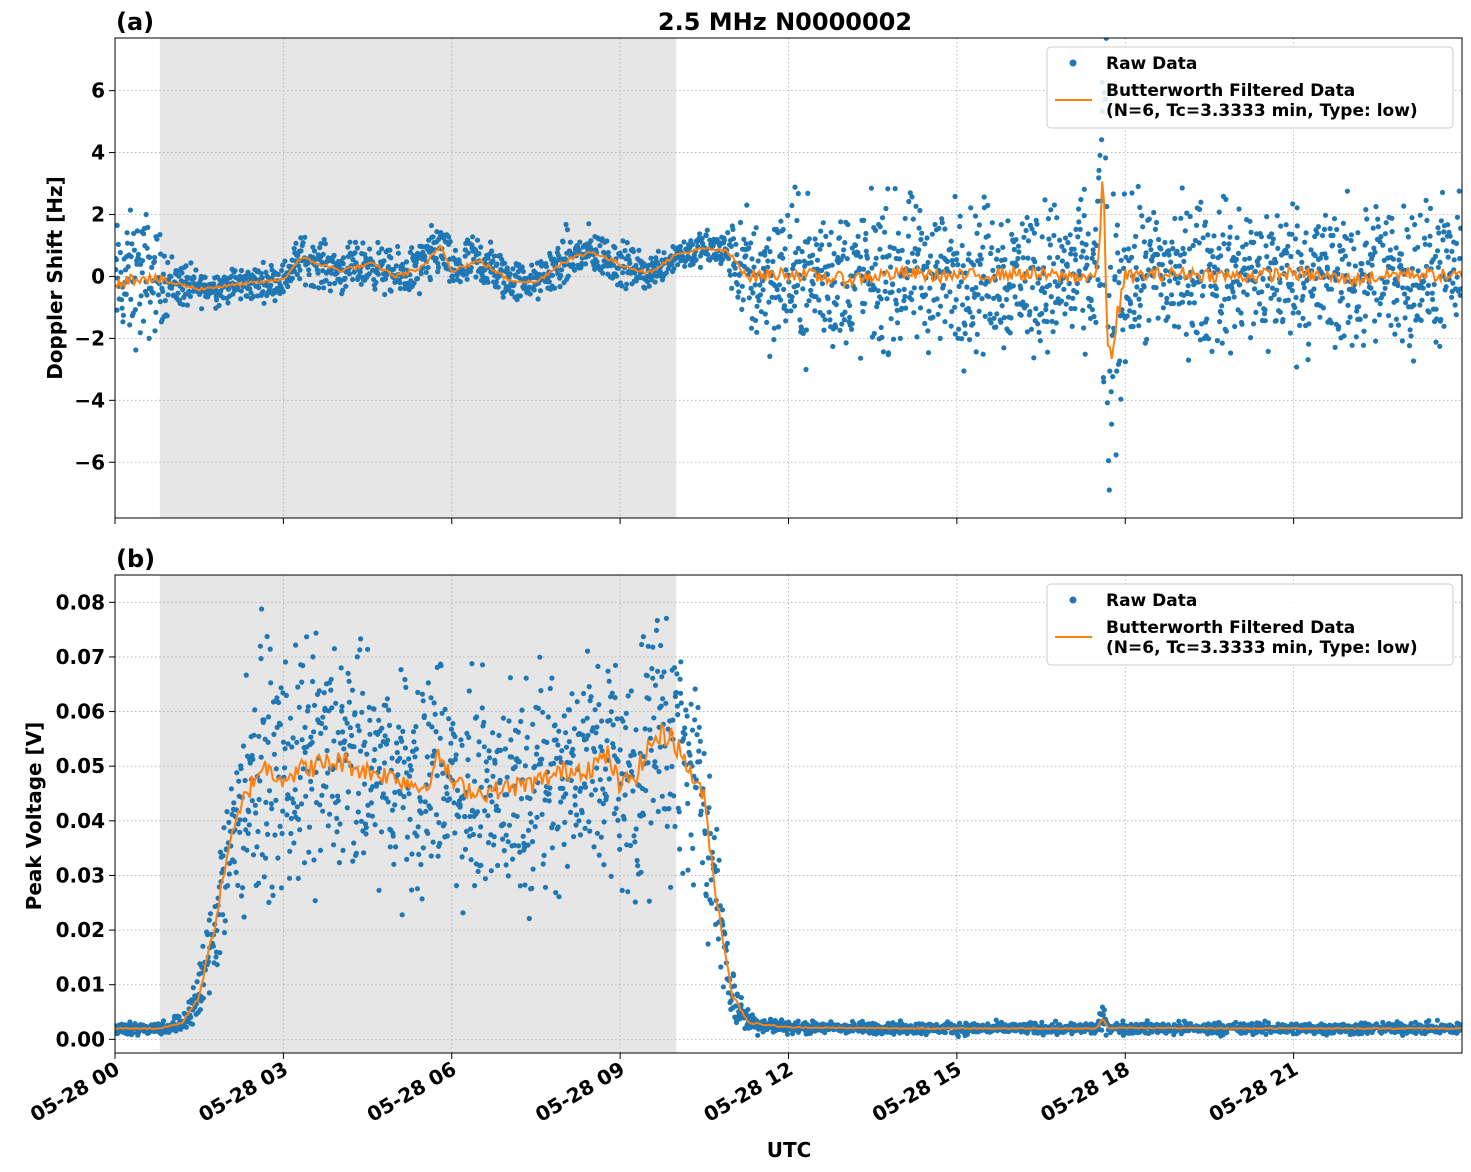 The height and width of the screenshot is (1172, 1471). What do you see at coordinates (98, 91) in the screenshot?
I see `y-tick-label: 6` at bounding box center [98, 91].